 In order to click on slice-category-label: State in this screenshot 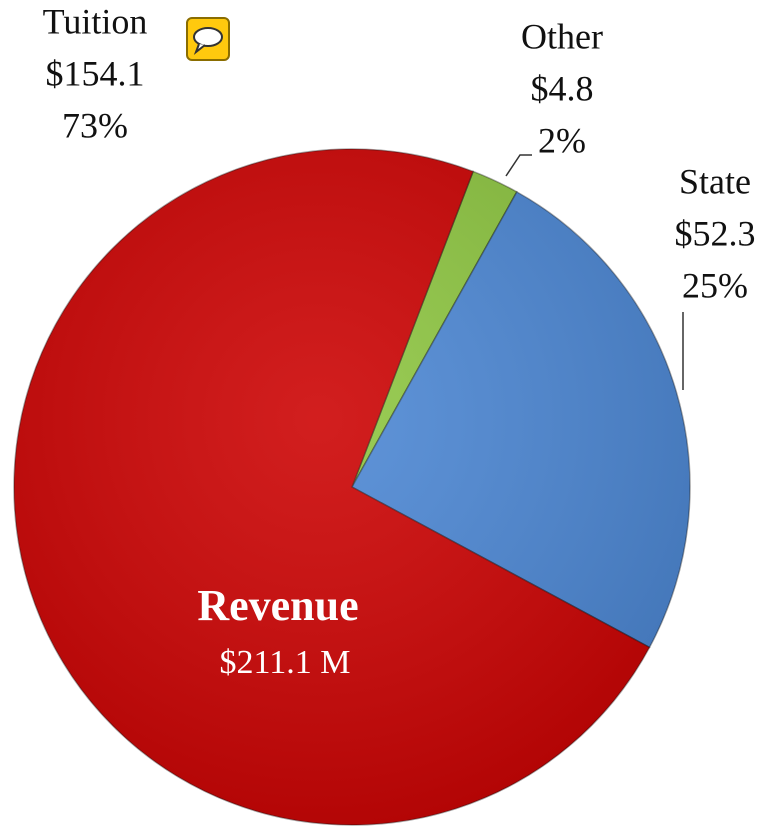, I will do `click(715, 181)`.